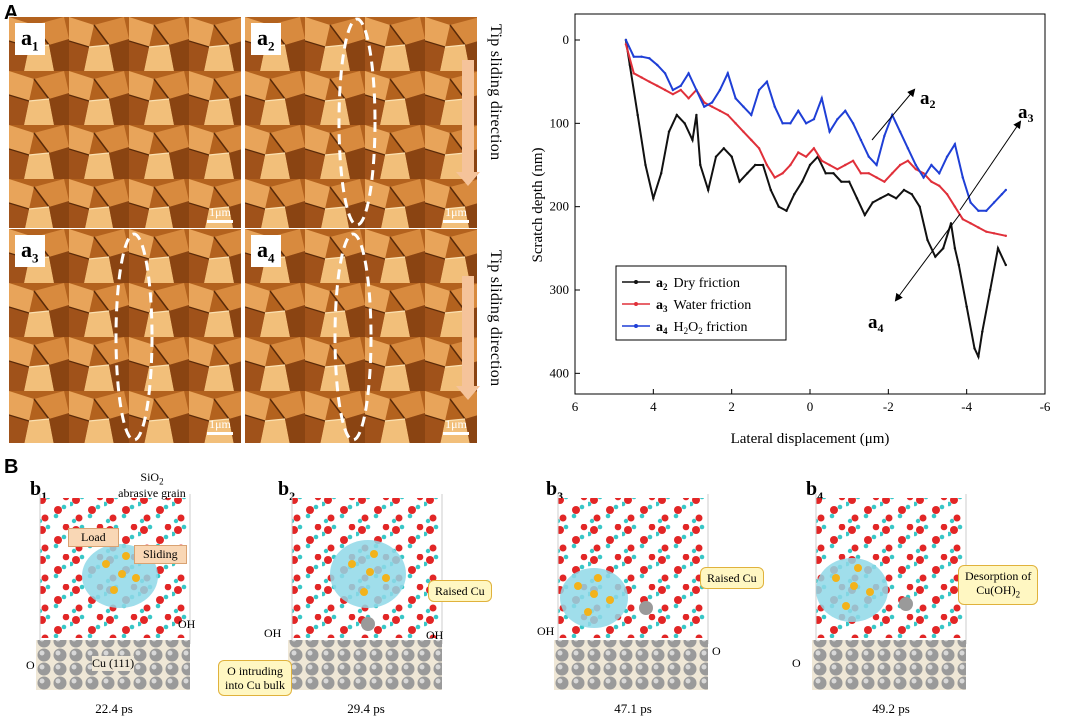  What do you see at coordinates (893, 114) in the screenshot?
I see `annotation-arrow-a2` at bounding box center [893, 114].